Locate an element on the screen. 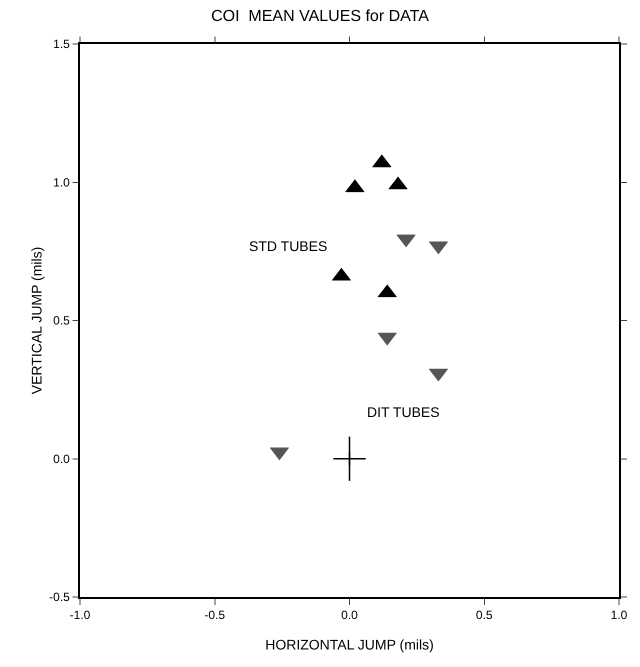 The image size is (640, 667). x-tick-label: 0.0 is located at coordinates (349, 615).